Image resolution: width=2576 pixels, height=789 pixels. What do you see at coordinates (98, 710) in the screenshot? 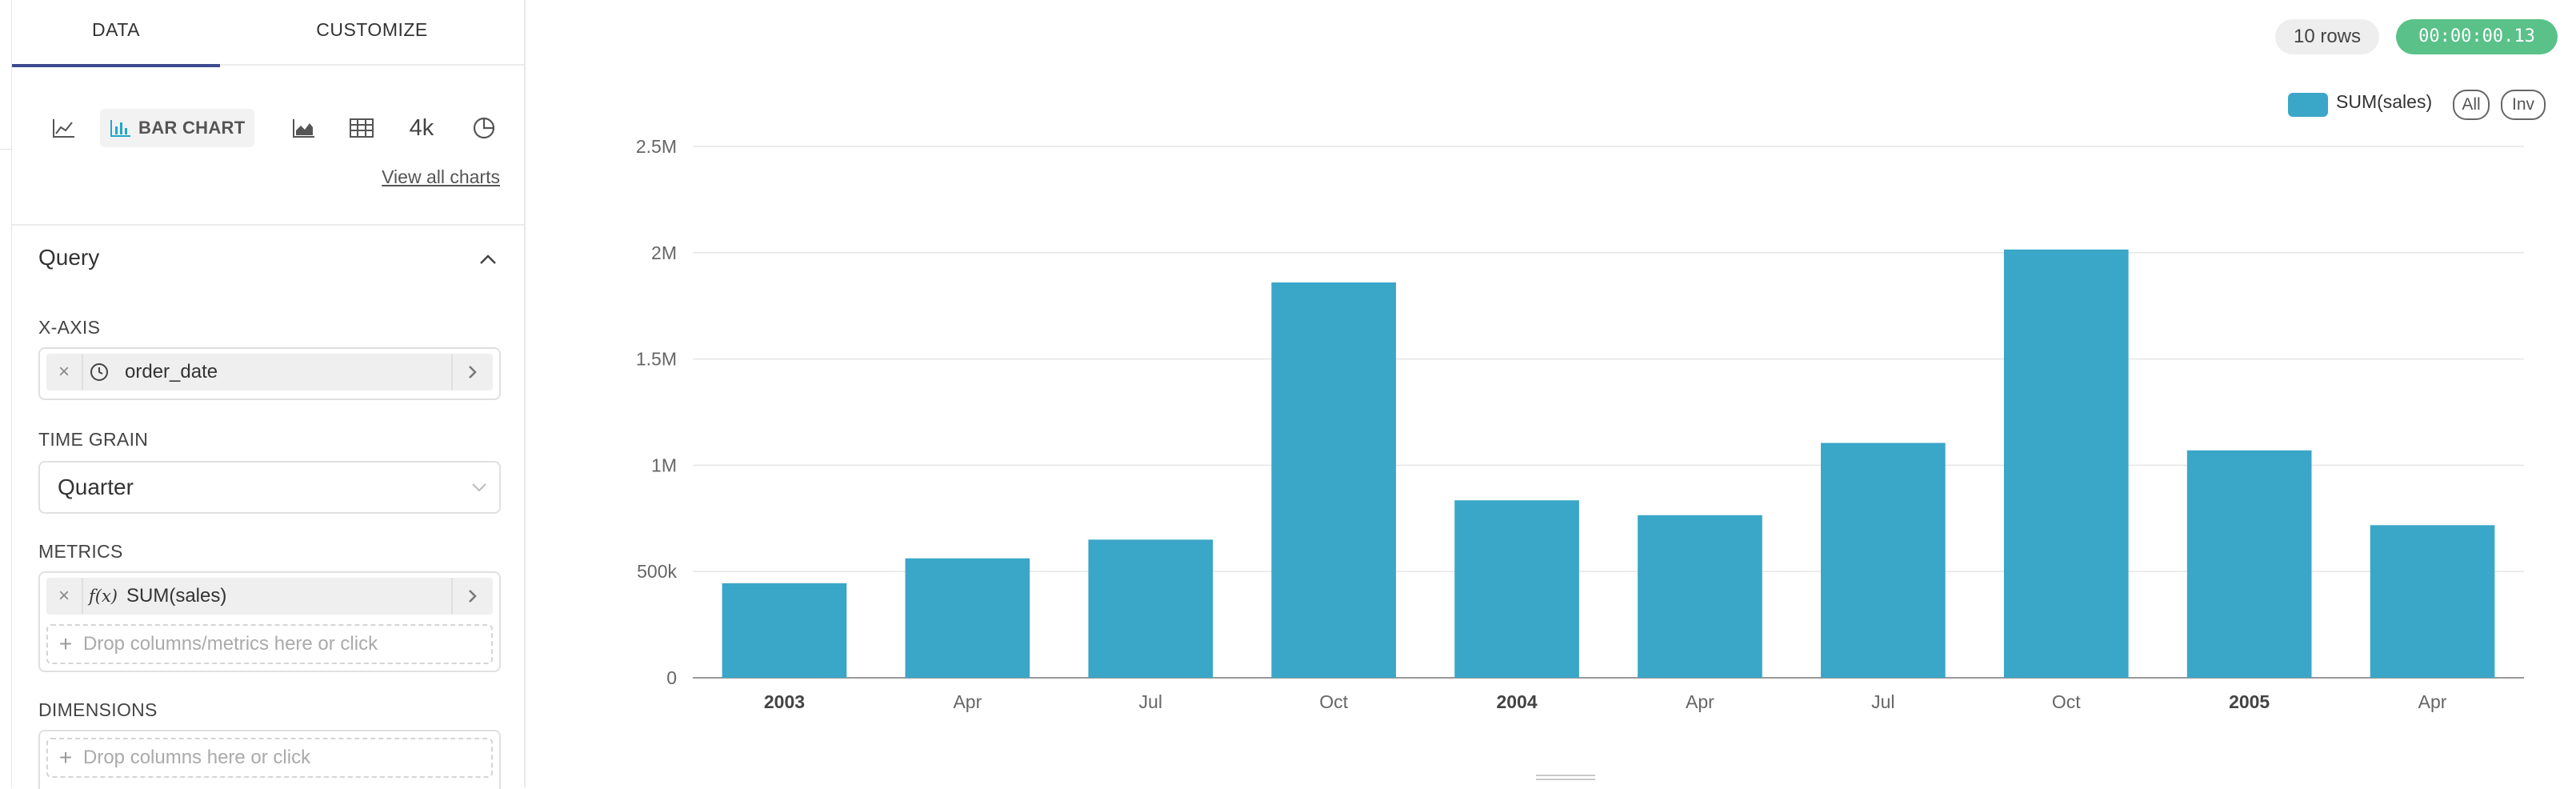
I see `dimensions-label: DIMENSIONS` at bounding box center [98, 710].